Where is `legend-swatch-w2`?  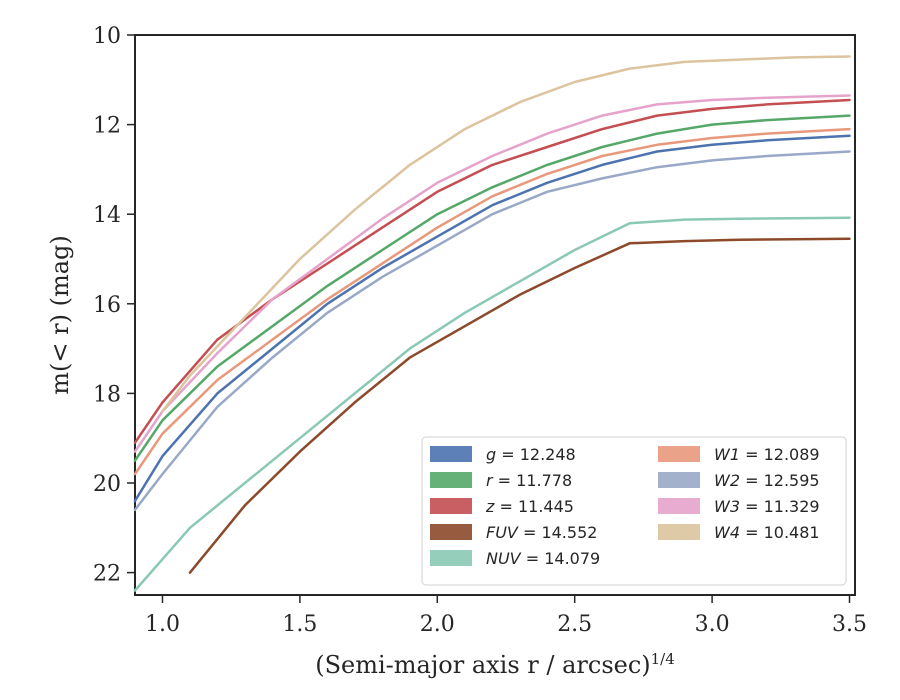 legend-swatch-w2 is located at coordinates (679, 480).